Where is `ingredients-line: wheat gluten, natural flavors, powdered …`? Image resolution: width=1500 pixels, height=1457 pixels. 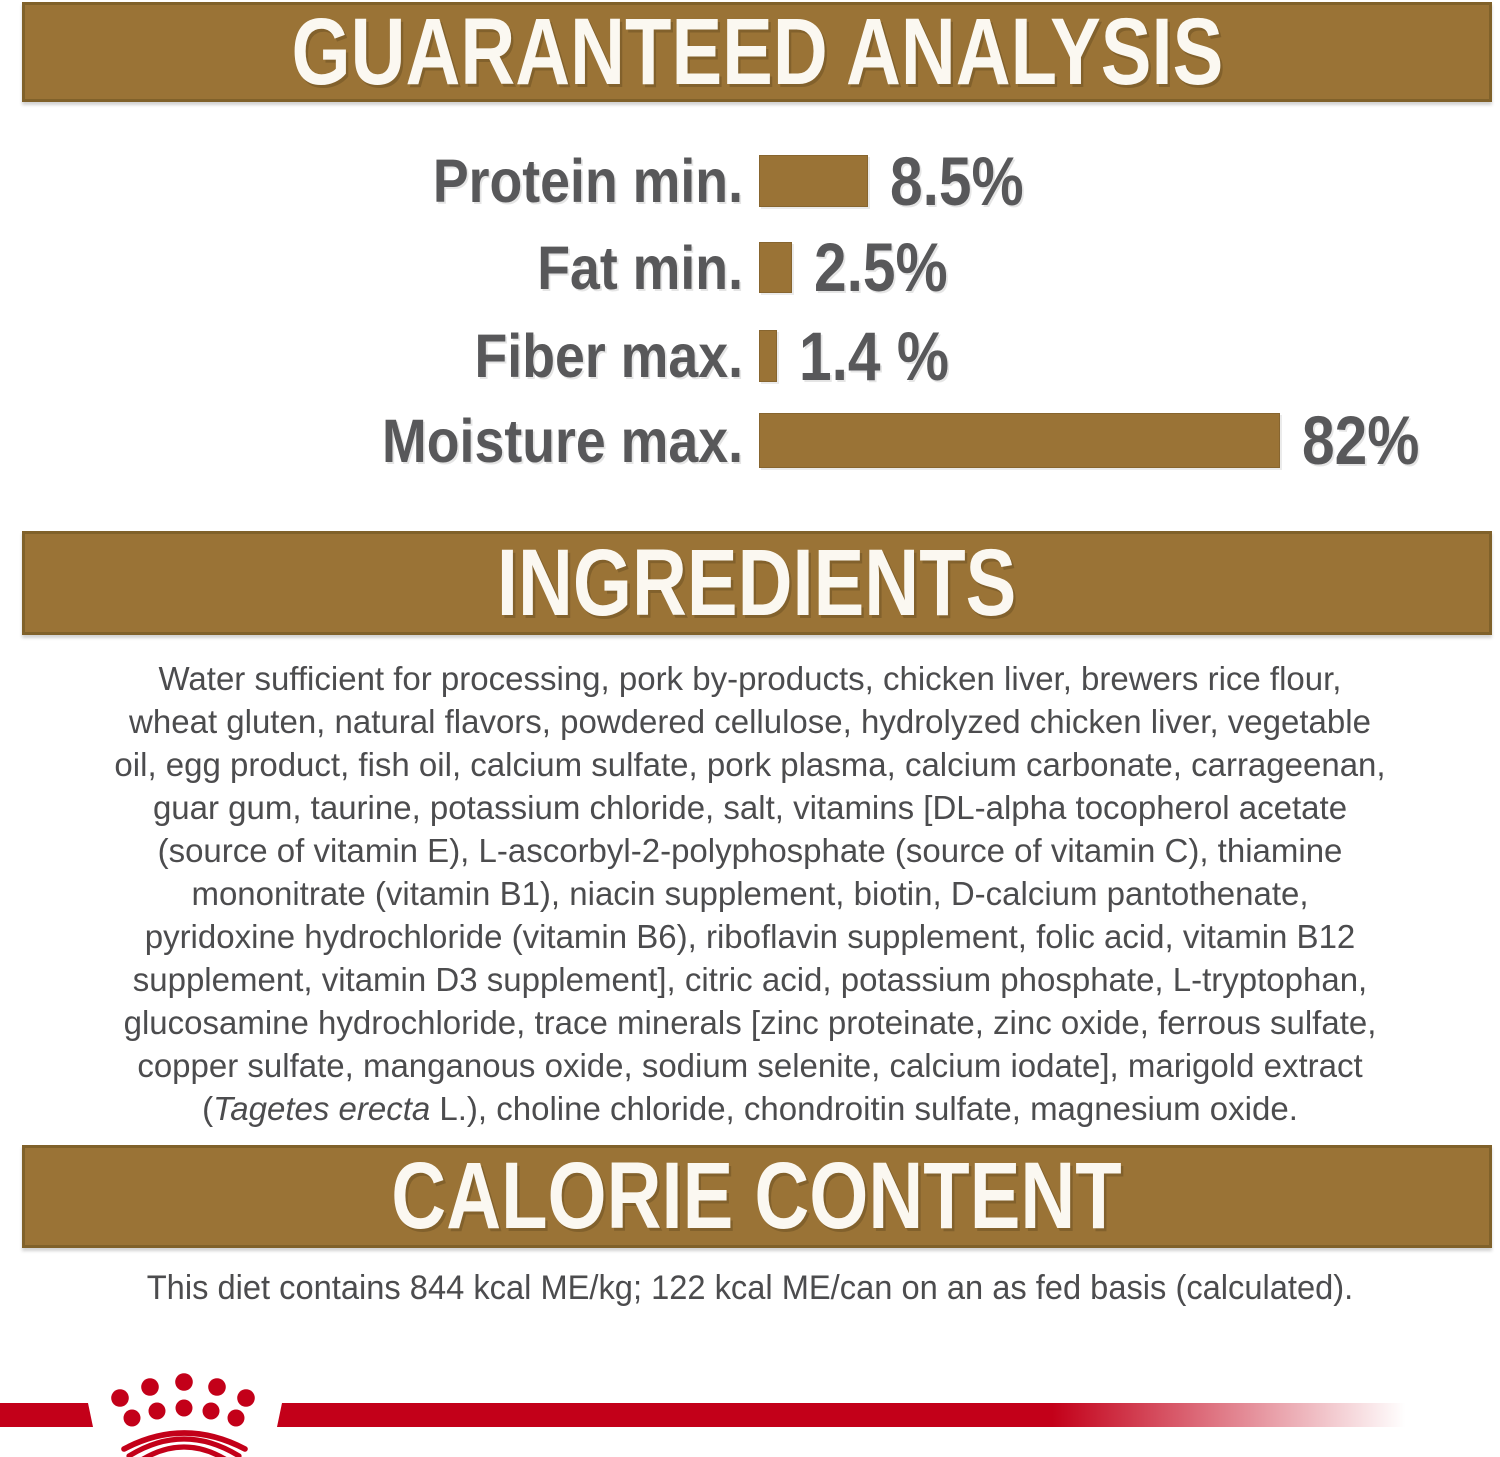
ingredients-line: wheat gluten, natural flavors, powdered … is located at coordinates (750, 721).